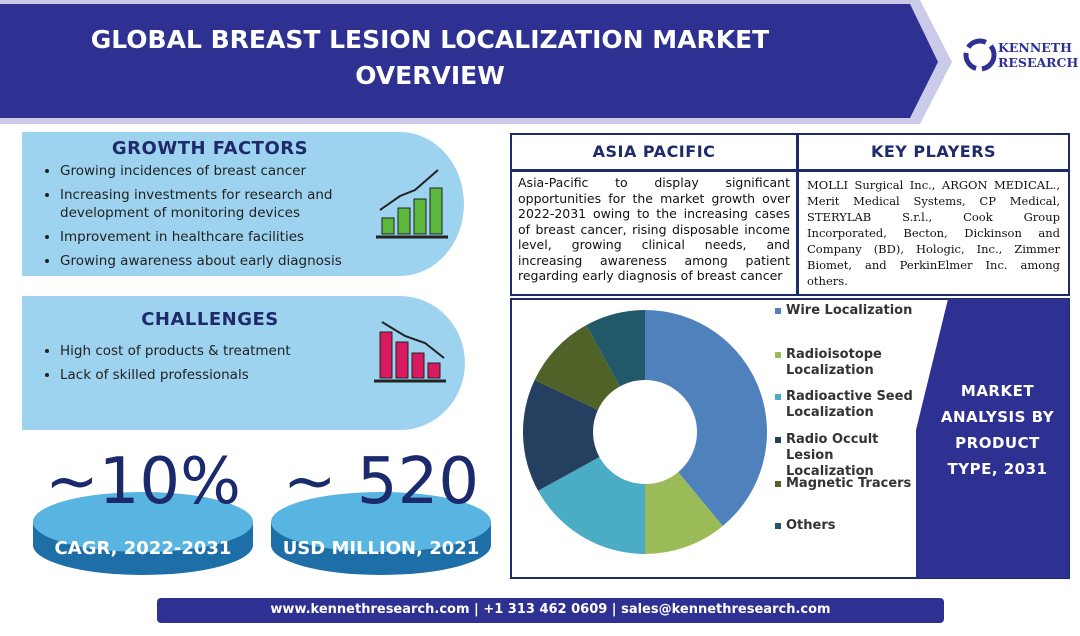 This screenshot has width=1080, height=636. I want to click on legend-label: Radio Occult Lesion Localization, so click(832, 455).